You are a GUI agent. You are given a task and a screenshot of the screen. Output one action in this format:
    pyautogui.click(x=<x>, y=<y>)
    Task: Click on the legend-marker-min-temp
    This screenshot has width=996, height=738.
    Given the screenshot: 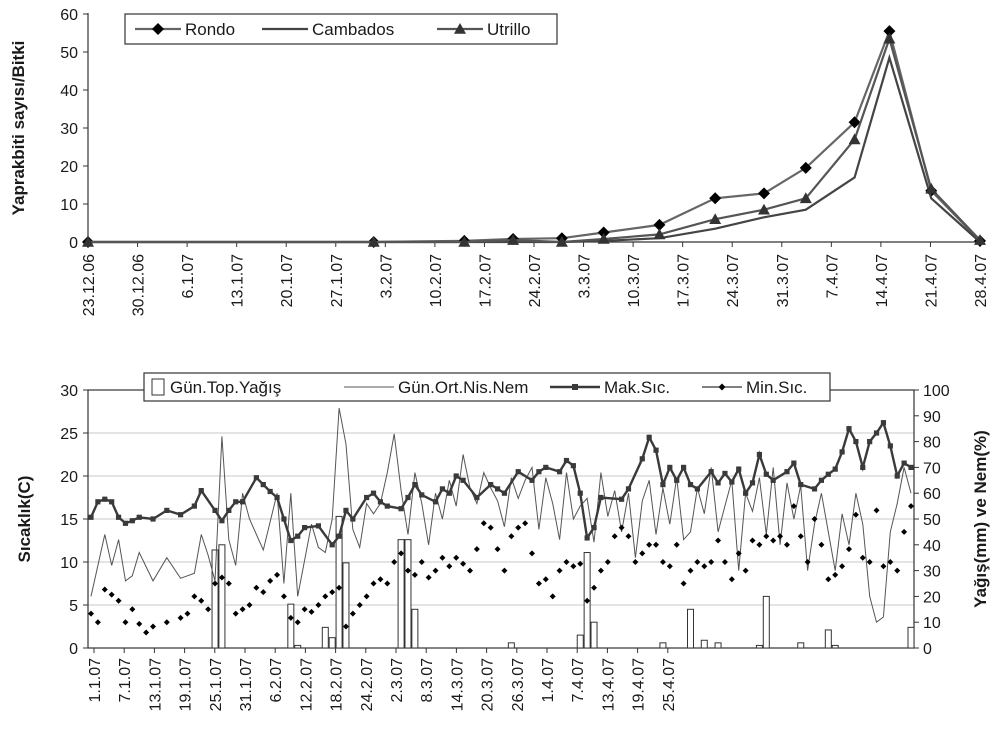 What is the action you would take?
    pyautogui.click(x=722, y=387)
    